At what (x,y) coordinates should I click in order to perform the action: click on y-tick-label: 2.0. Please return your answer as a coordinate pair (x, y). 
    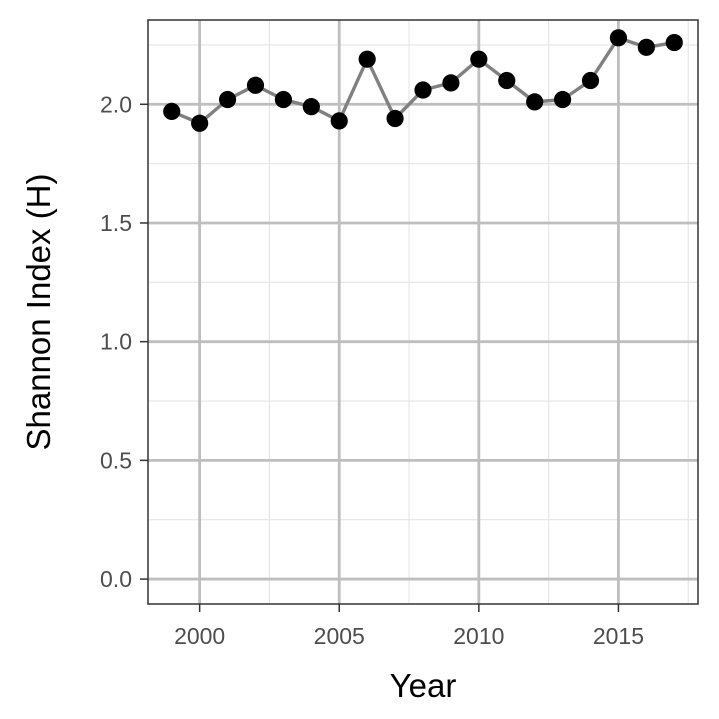
    Looking at the image, I should click on (116, 104).